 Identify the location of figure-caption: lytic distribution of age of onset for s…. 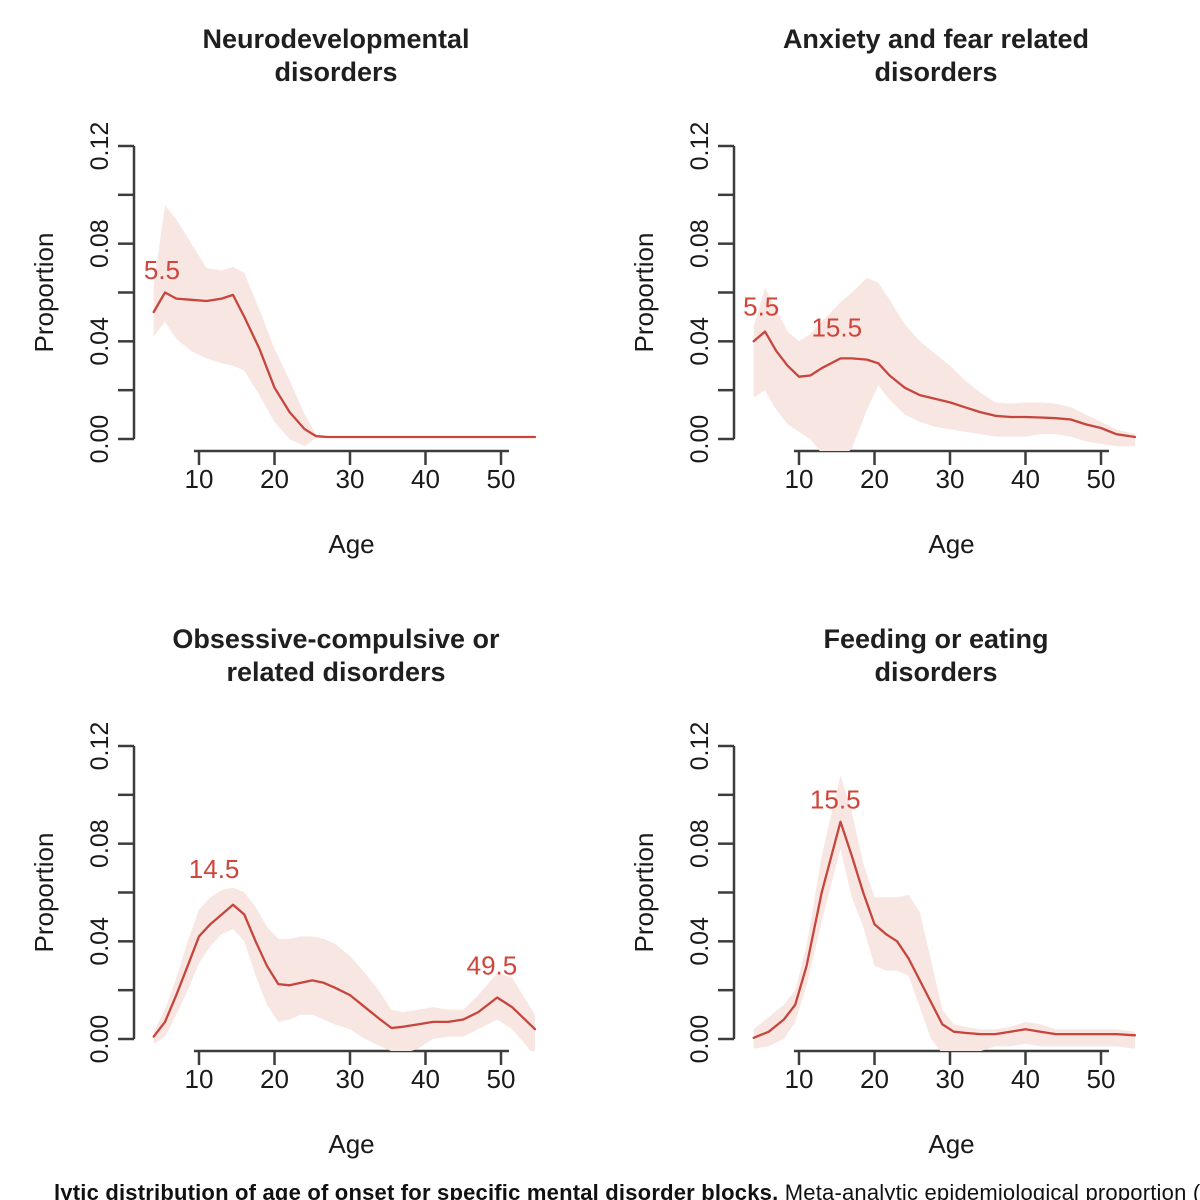
(627, 1190).